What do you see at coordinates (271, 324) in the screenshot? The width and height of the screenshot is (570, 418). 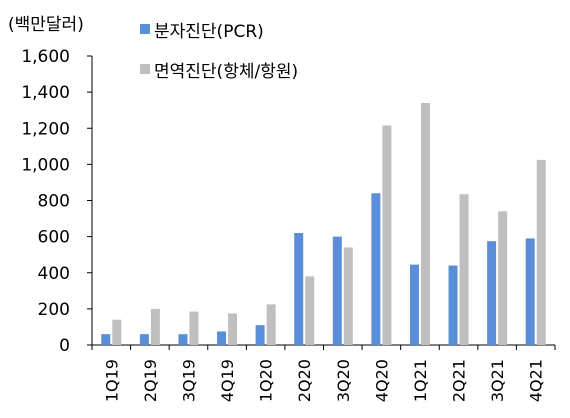 I see `bar-immuno-1q20` at bounding box center [271, 324].